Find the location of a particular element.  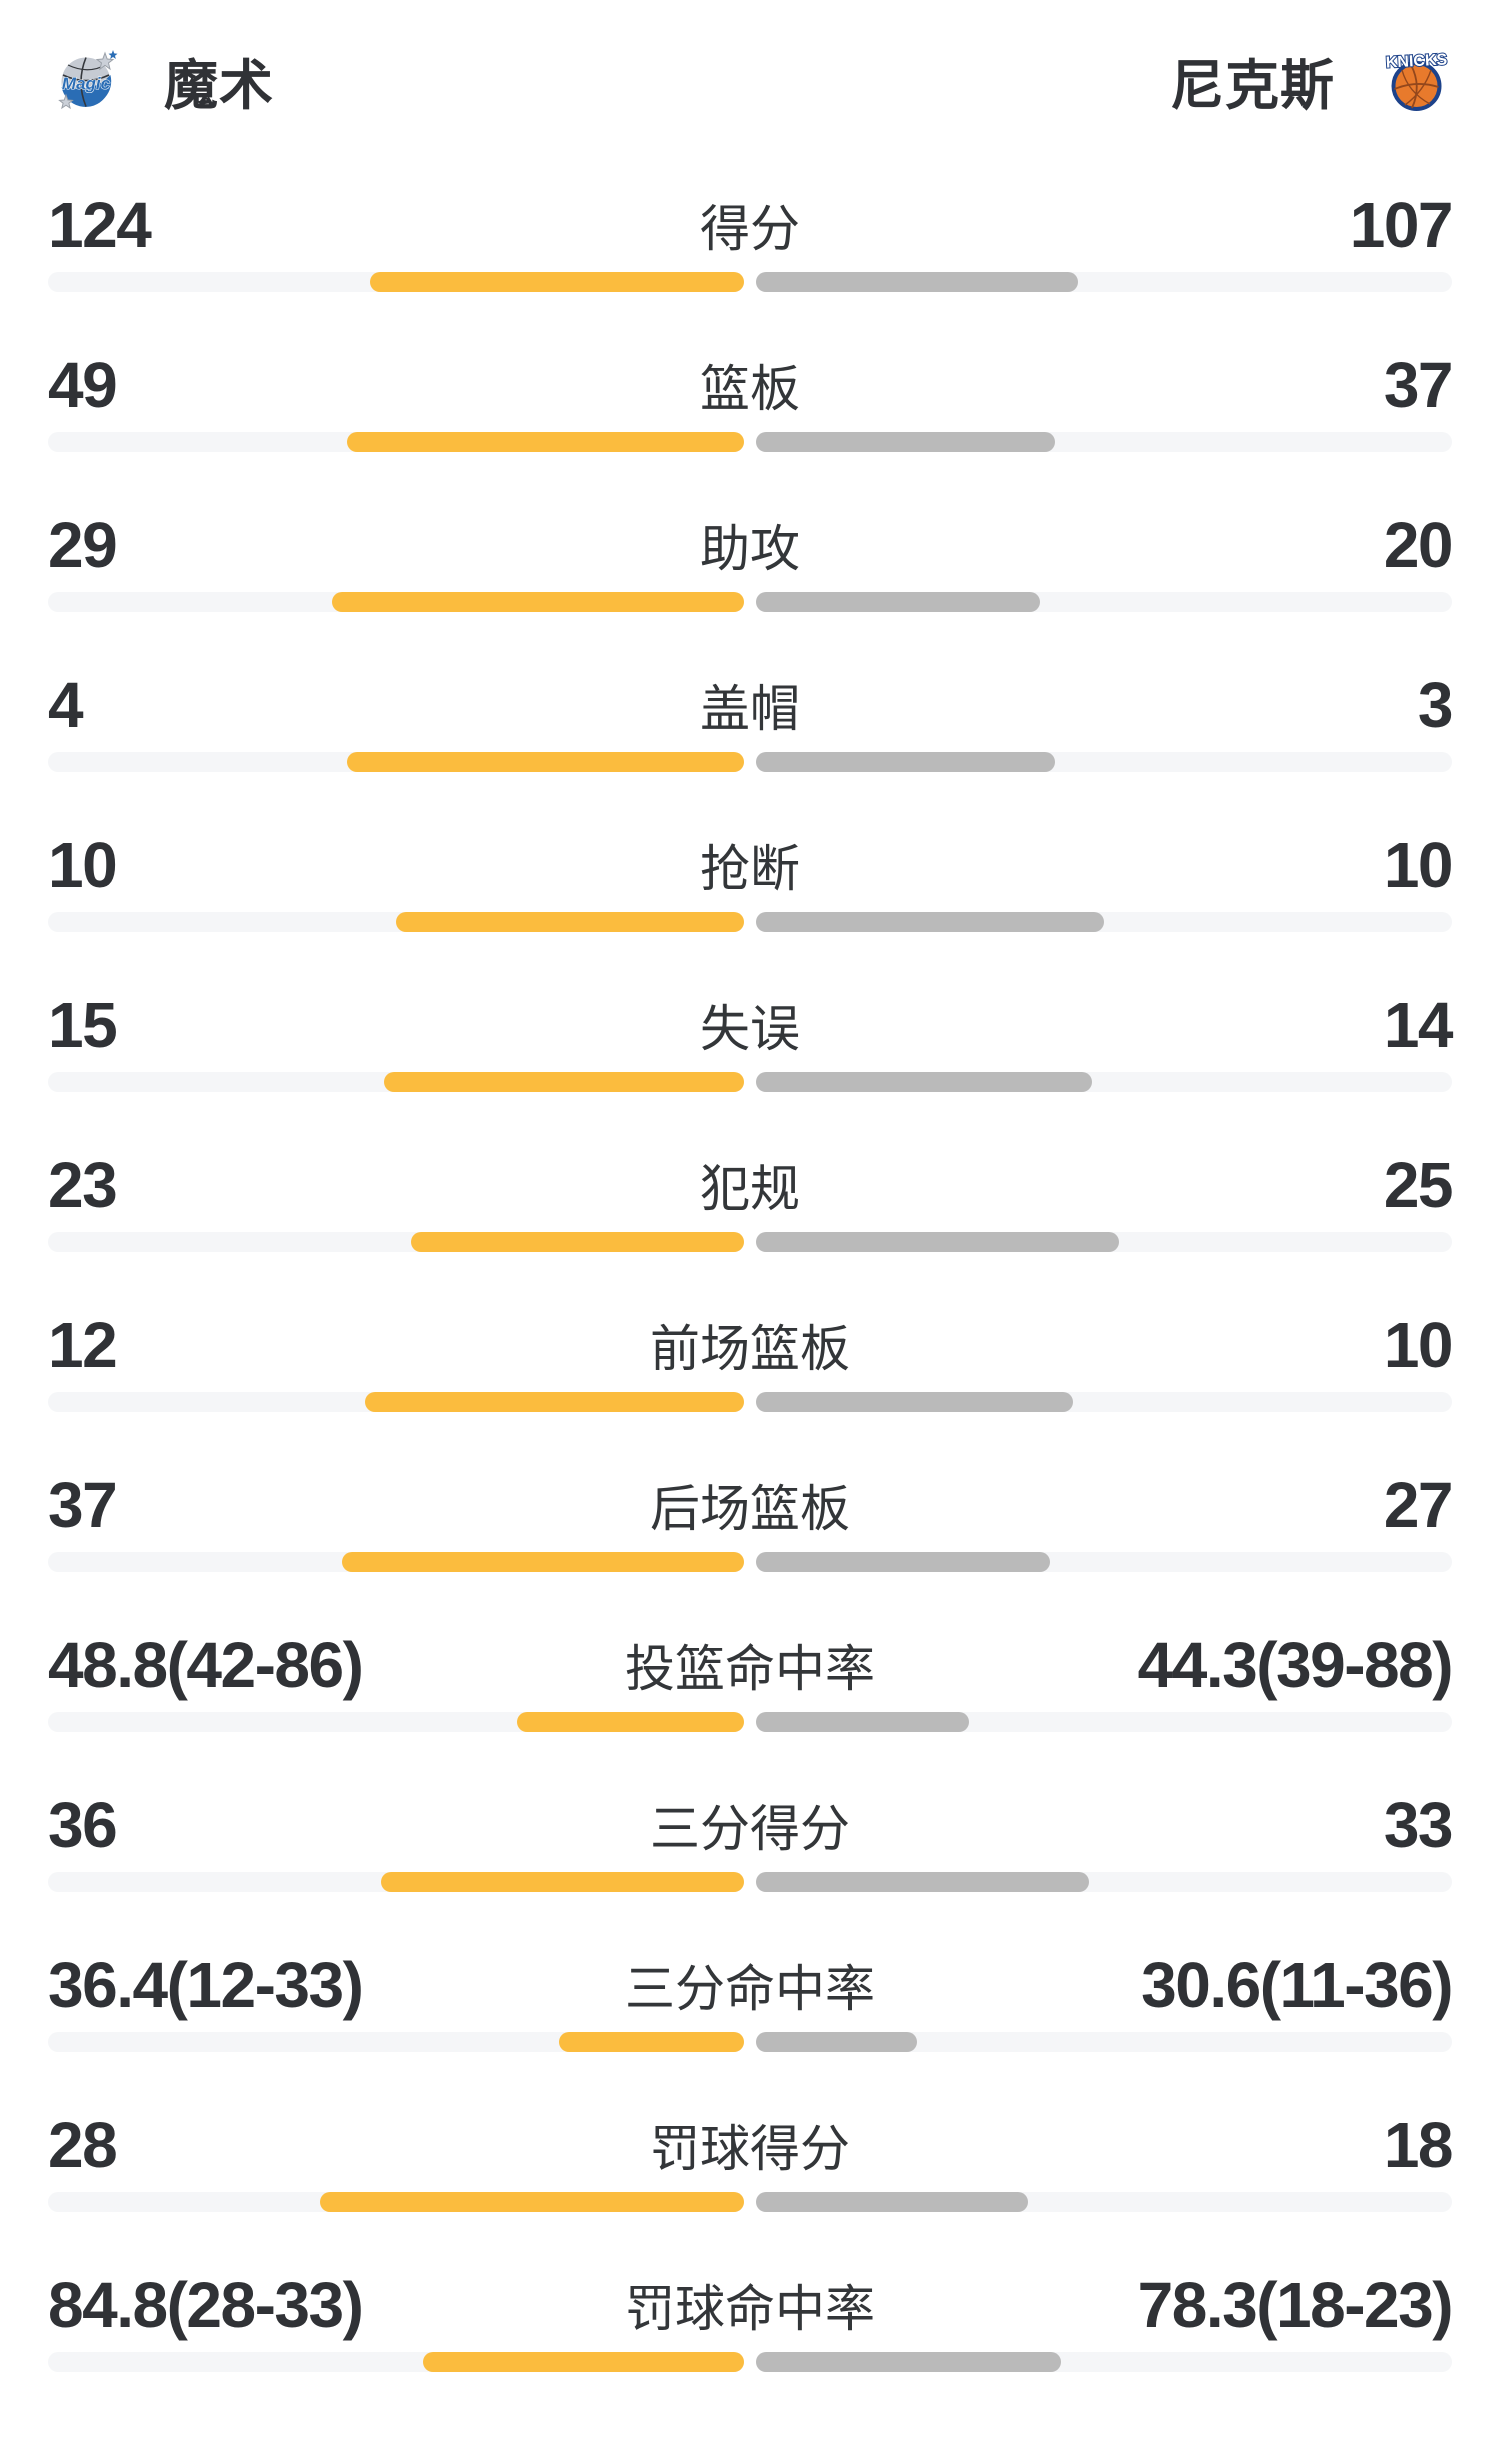

stat-label: 得分 is located at coordinates (750, 229).